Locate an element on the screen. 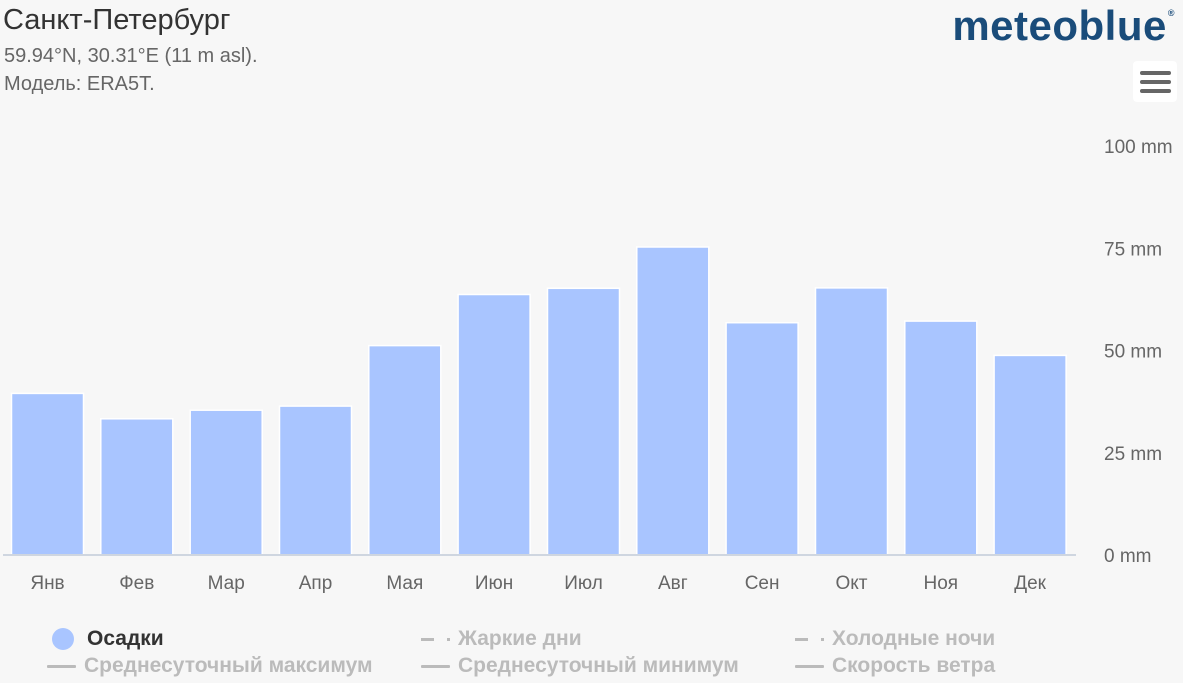 Image resolution: width=1183 pixels, height=683 pixels. x-tick-label: Ноя is located at coordinates (941, 583).